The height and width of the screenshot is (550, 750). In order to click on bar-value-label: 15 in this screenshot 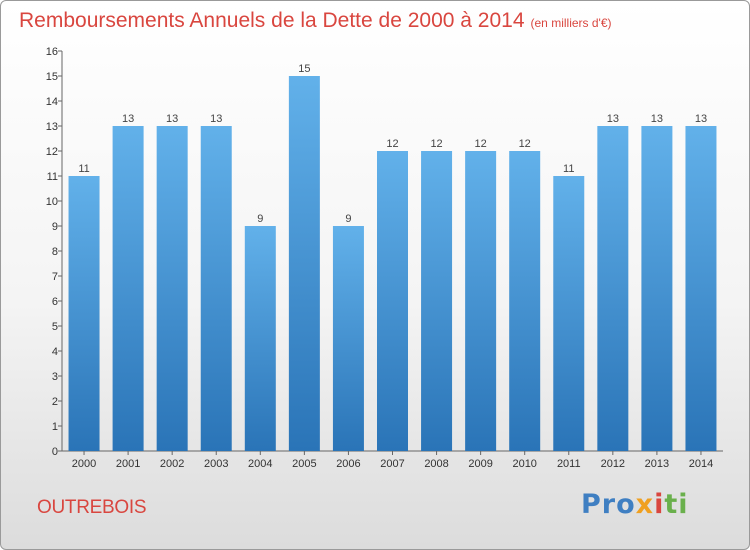, I will do `click(304, 69)`.